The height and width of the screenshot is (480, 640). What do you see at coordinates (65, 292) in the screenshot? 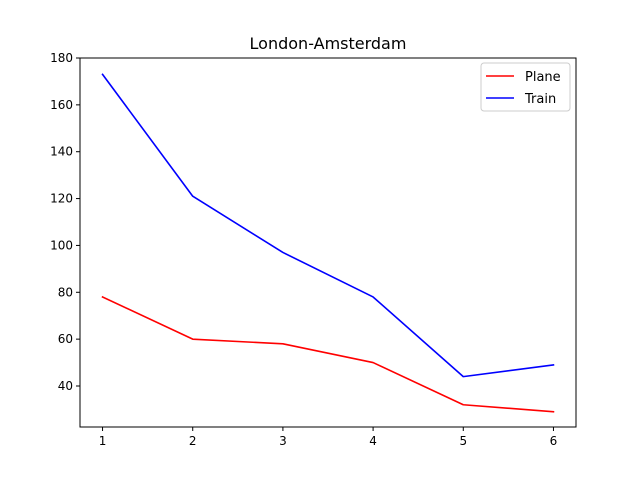
I see `y-tick-label: 80` at bounding box center [65, 292].